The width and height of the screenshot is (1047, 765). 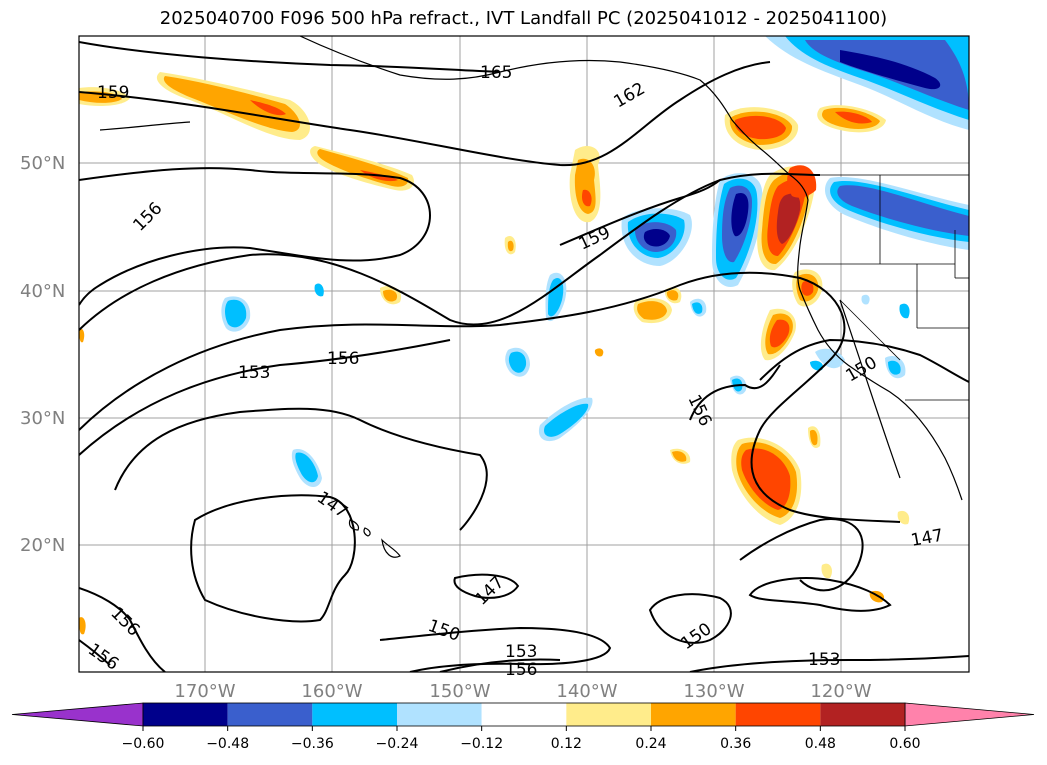 I want to click on political-borders, so click(x=884, y=287).